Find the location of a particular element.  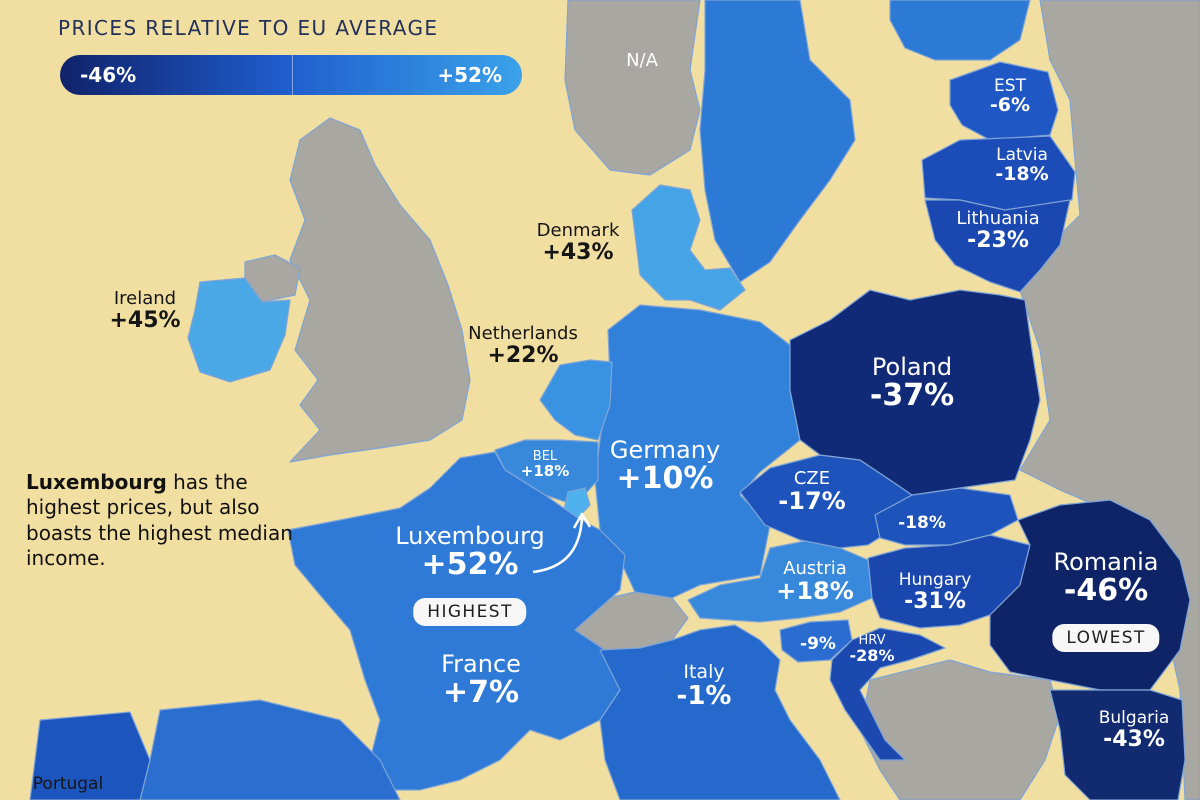

sweden-shape is located at coordinates (777, 141).